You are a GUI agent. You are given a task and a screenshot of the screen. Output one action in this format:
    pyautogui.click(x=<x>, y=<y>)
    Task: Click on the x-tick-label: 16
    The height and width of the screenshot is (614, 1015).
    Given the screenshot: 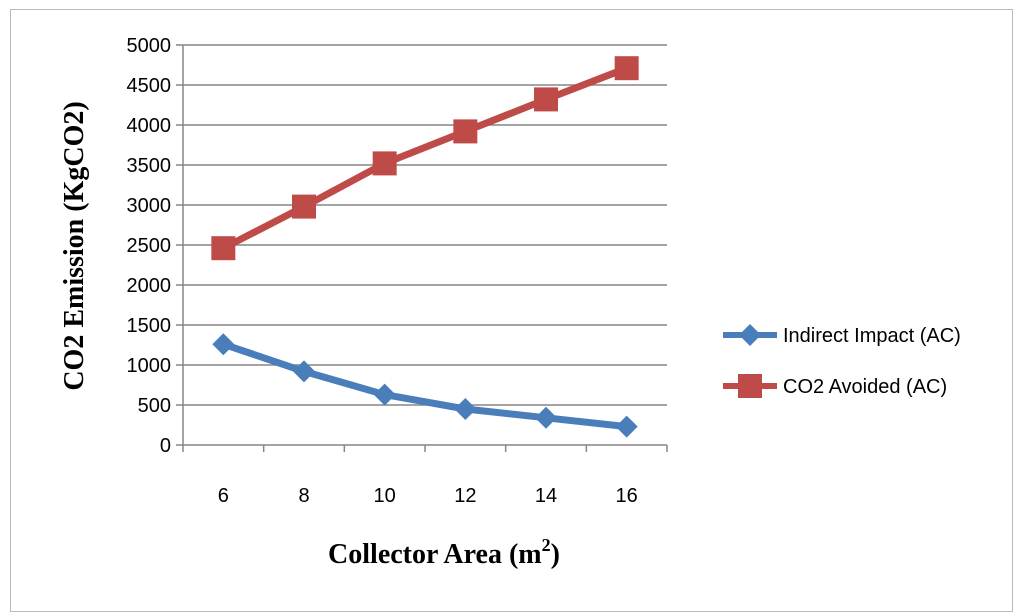 What is the action you would take?
    pyautogui.click(x=627, y=496)
    